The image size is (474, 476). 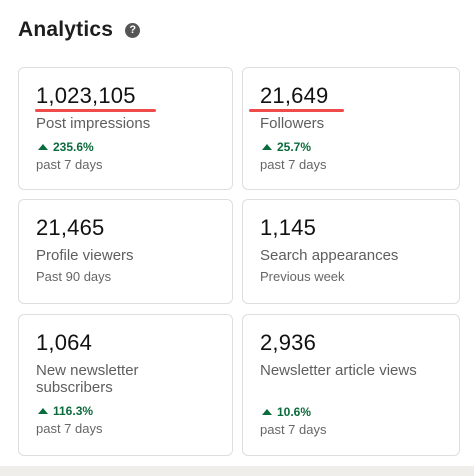 What do you see at coordinates (74, 387) in the screenshot?
I see `metric-label-line: subscribers` at bounding box center [74, 387].